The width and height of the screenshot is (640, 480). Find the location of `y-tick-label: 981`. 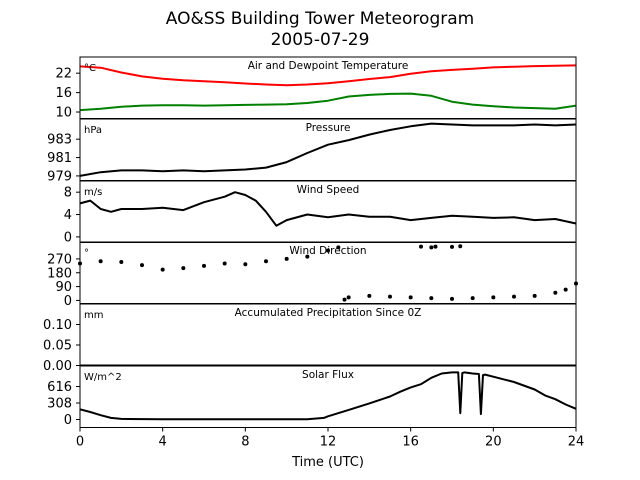

y-tick-label: 981 is located at coordinates (59, 158).